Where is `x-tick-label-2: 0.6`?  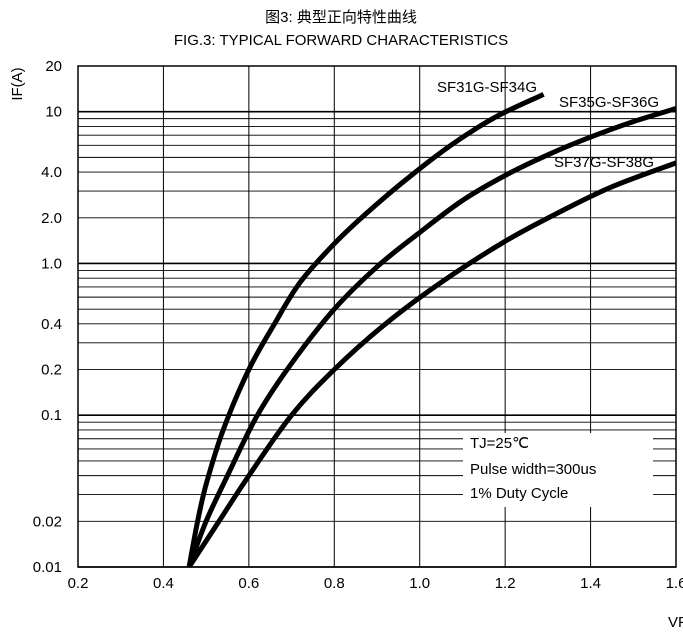 x-tick-label-2: 0.6 is located at coordinates (248, 583).